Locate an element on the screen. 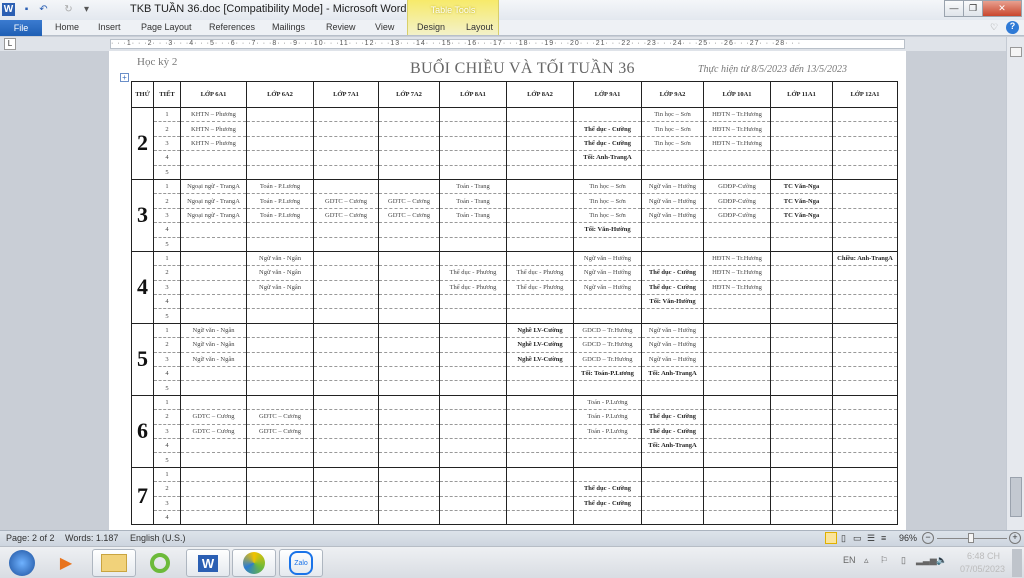 This screenshot has width=1024, height=578. taskbar-media-player: ▶ is located at coordinates (66, 563).